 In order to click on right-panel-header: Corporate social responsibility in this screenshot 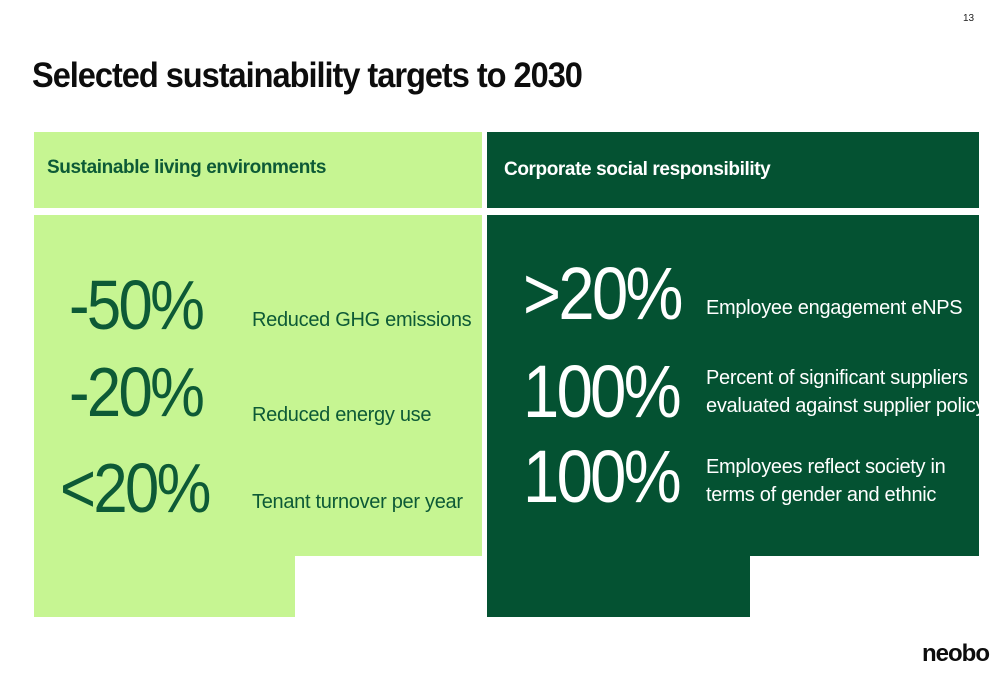, I will do `click(733, 170)`.